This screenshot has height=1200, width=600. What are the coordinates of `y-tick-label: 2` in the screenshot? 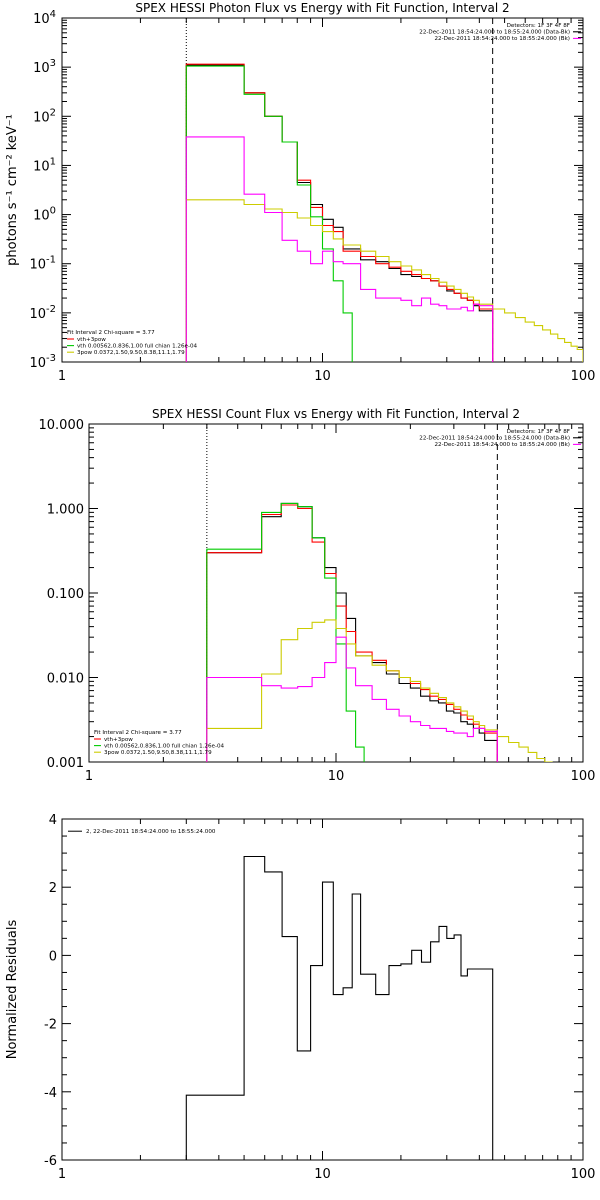 It's located at (53, 888).